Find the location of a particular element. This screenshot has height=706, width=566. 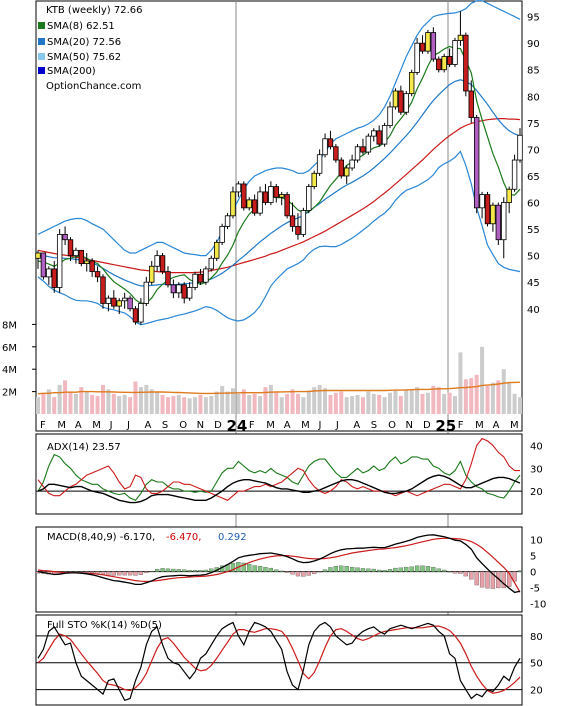

time-tick-F: F is located at coordinates (252, 425).